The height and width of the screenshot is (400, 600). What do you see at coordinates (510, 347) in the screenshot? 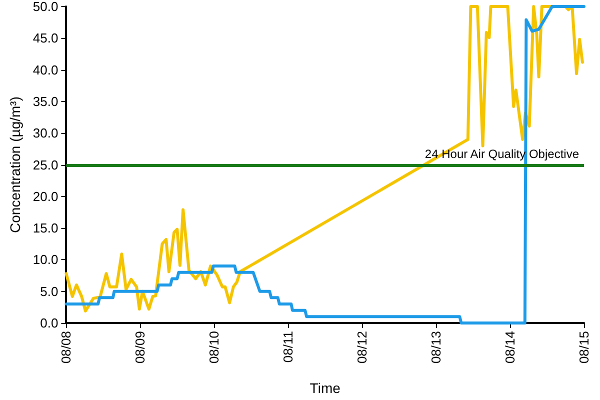
I see `x-tick-label: 08/14` at bounding box center [510, 347].